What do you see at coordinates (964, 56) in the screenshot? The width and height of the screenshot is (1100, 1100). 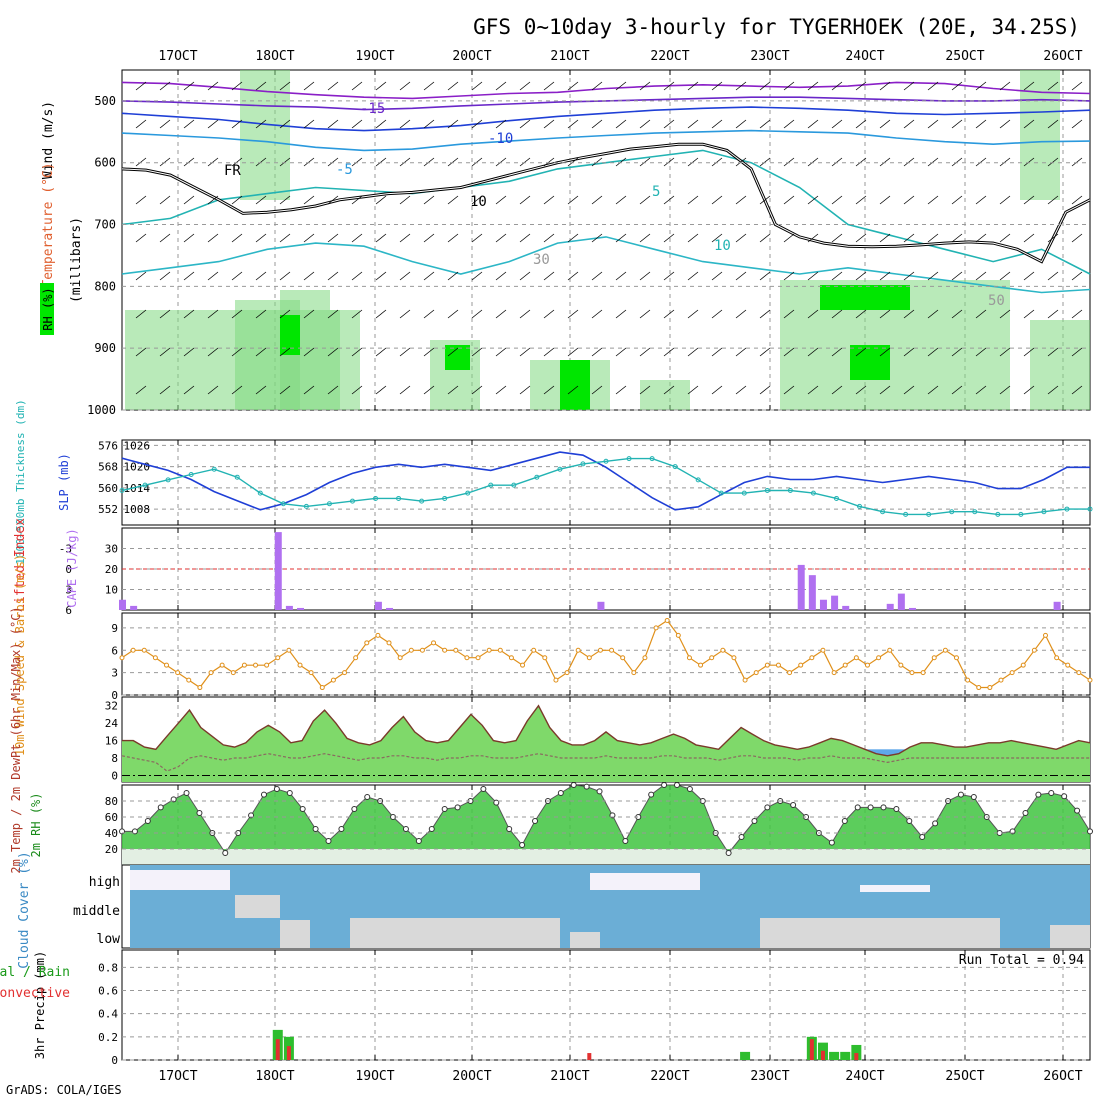 I see `date-label-top: 25OCT` at bounding box center [964, 56].